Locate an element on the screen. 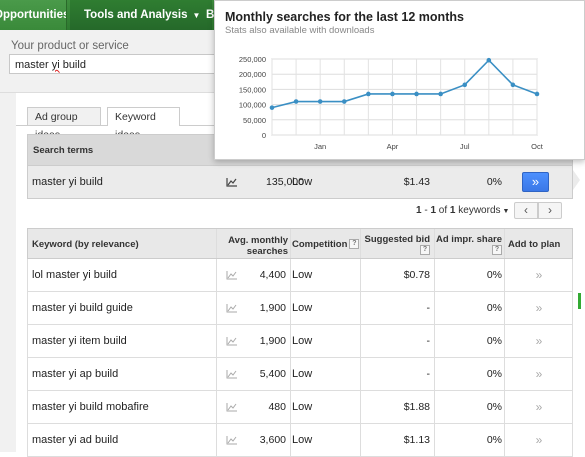 This screenshot has height=457, width=585. col-suggested-bid: Suggested bid? is located at coordinates (396, 245).